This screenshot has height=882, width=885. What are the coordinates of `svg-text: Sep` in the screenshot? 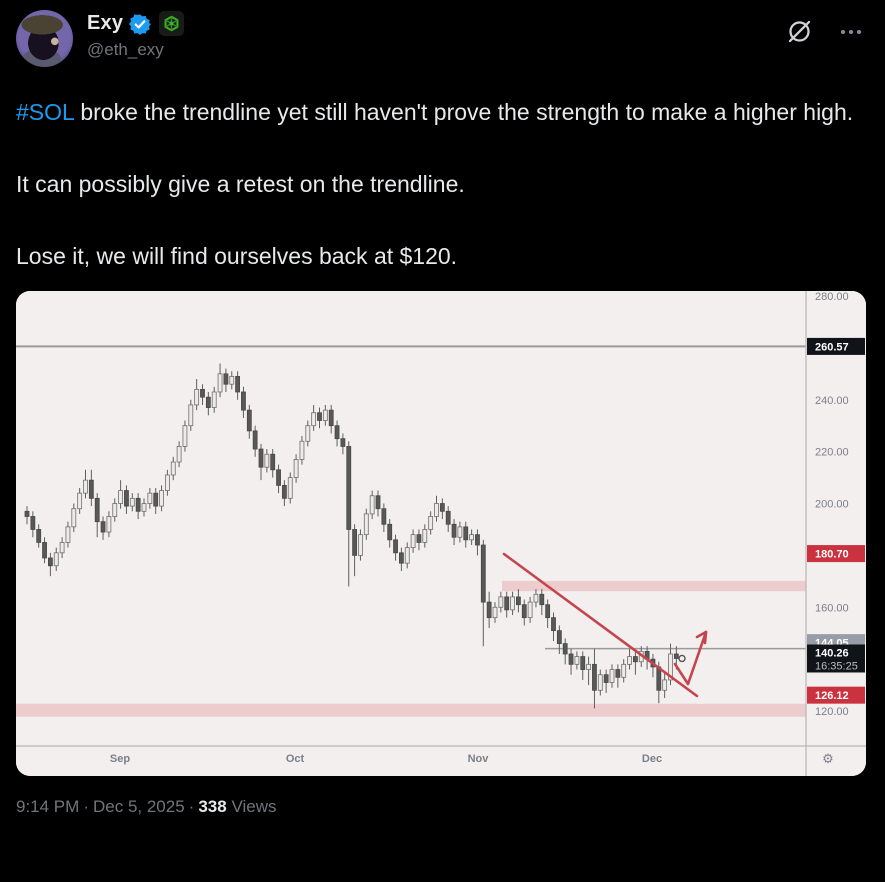 It's located at (120, 759).